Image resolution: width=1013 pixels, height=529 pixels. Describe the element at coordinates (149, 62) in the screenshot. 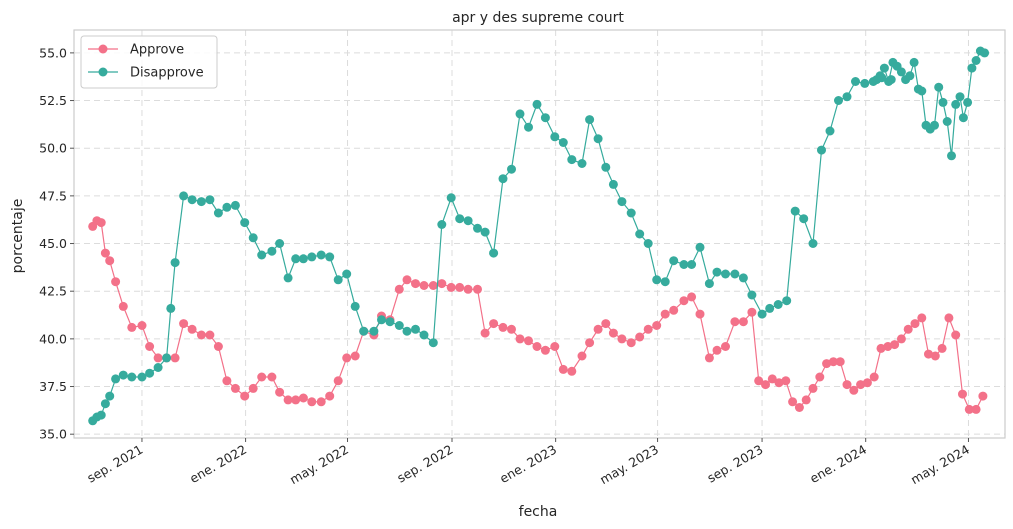

I see `legend: Approve Disapprove` at that location.